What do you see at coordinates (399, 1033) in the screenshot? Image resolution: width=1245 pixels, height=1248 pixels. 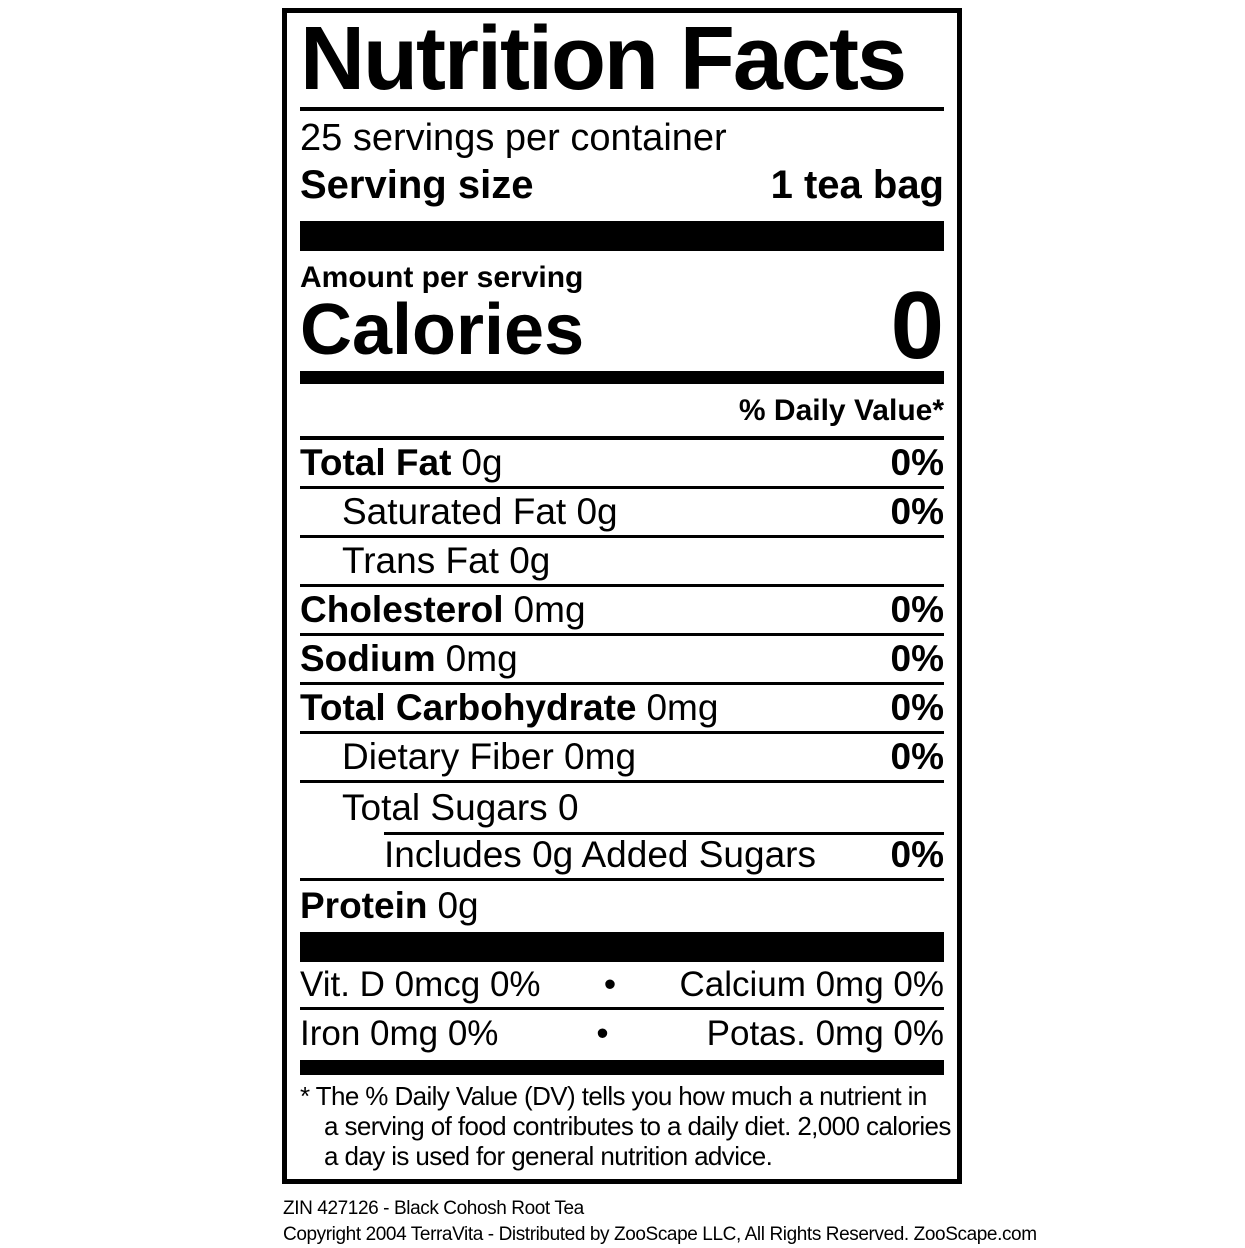 I see `micronutrient-left: Iron 0mg 0%` at bounding box center [399, 1033].